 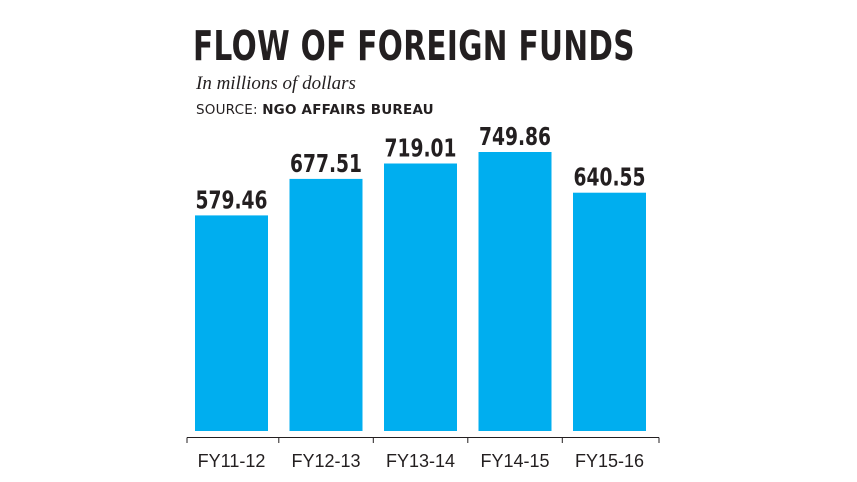 What do you see at coordinates (609, 461) in the screenshot?
I see `category-label: FY15-16` at bounding box center [609, 461].